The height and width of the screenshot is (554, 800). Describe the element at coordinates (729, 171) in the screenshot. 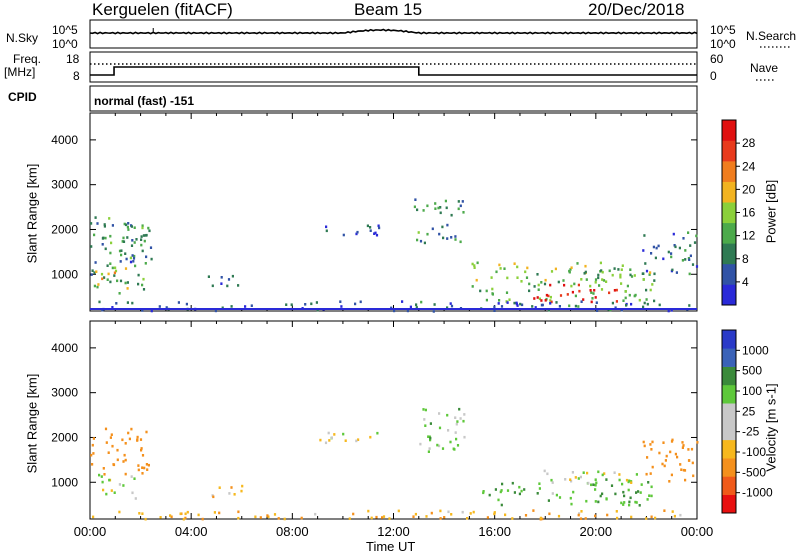

I see `power-colorbar-swatch` at that location.